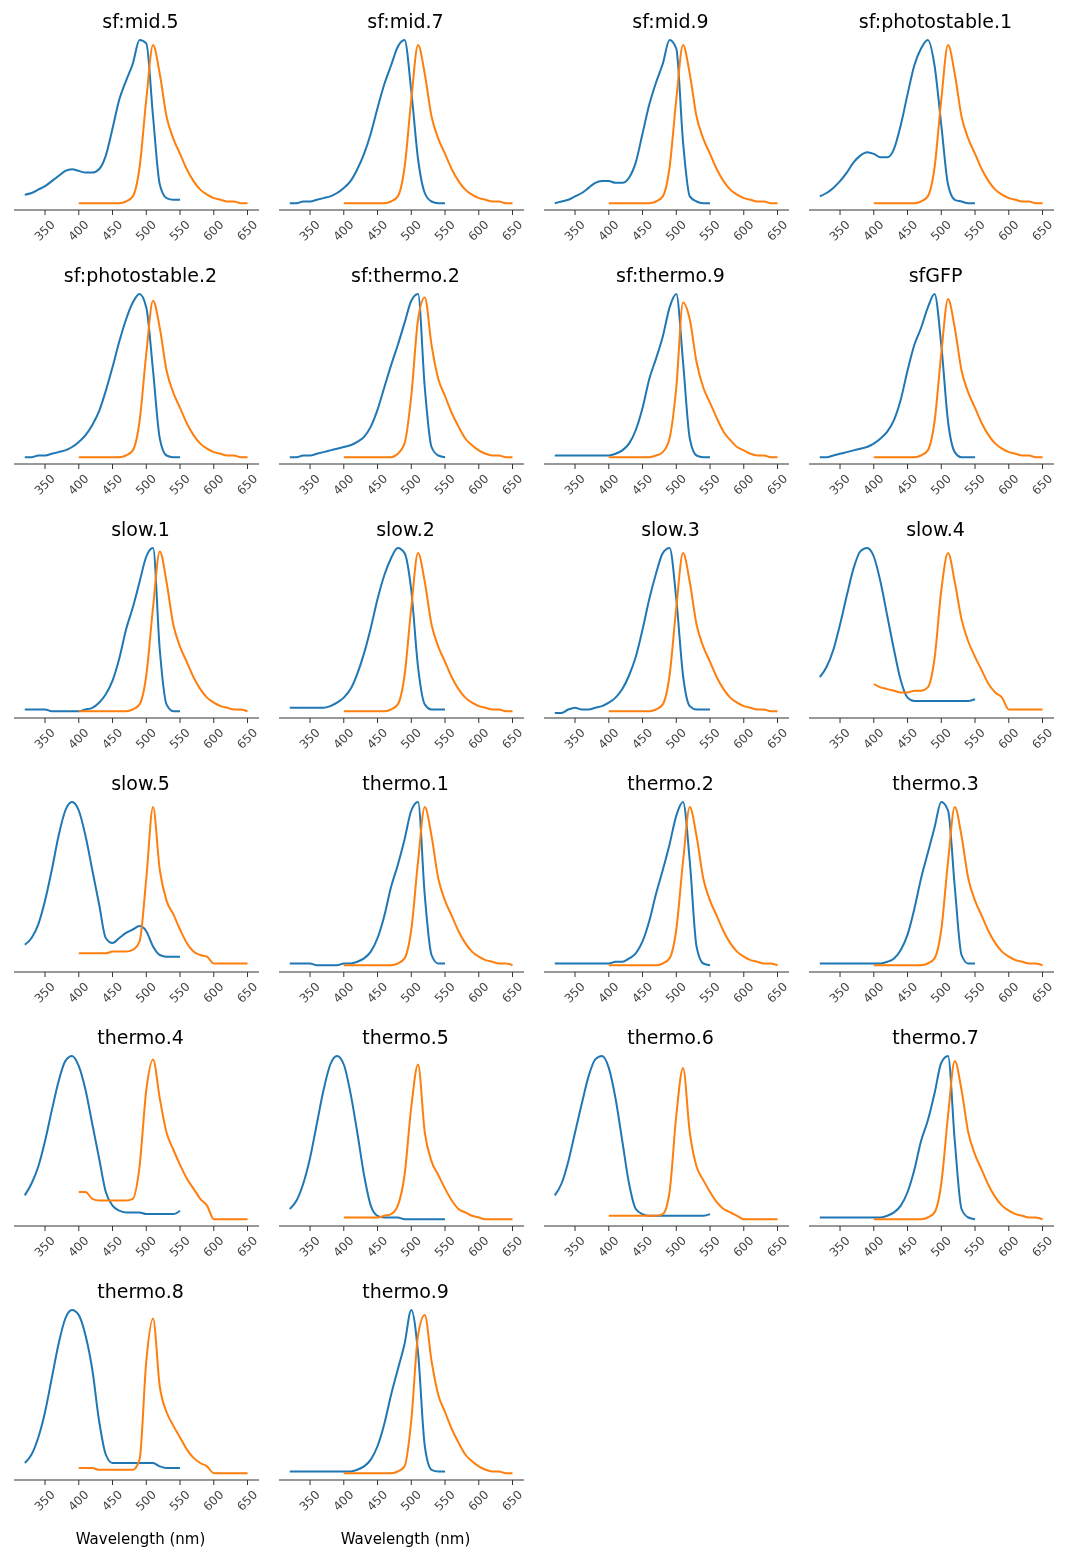 This screenshot has width=1078, height=1564. Describe the element at coordinates (140, 783) in the screenshot. I see `chart-title: slow.5` at that location.